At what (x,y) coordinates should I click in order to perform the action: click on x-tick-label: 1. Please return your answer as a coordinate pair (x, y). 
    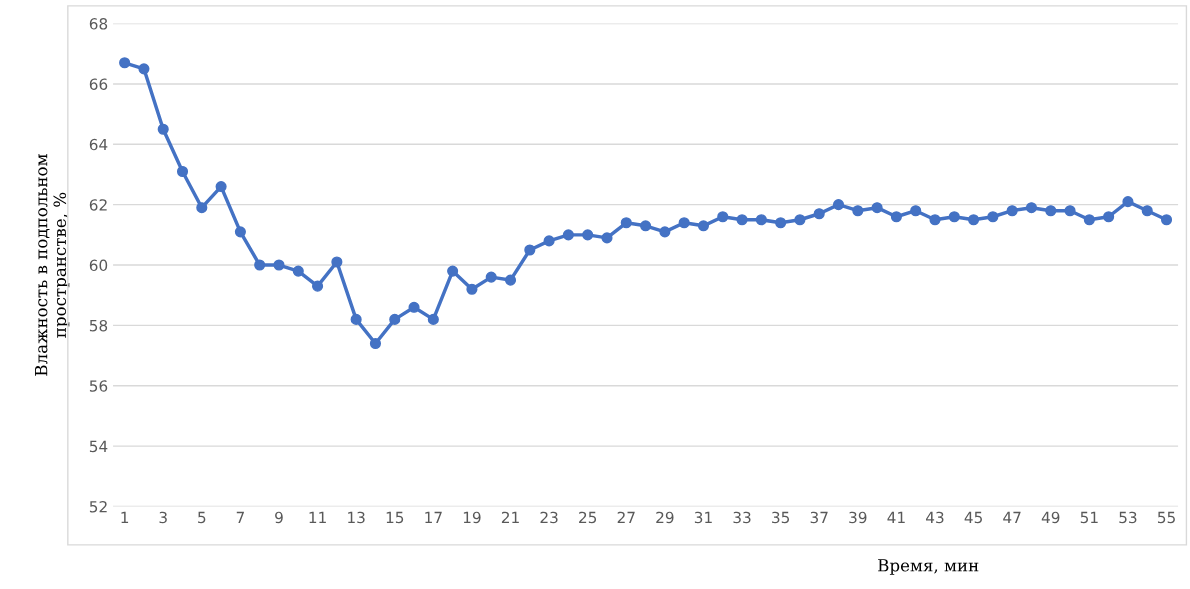
    Looking at the image, I should click on (125, 517).